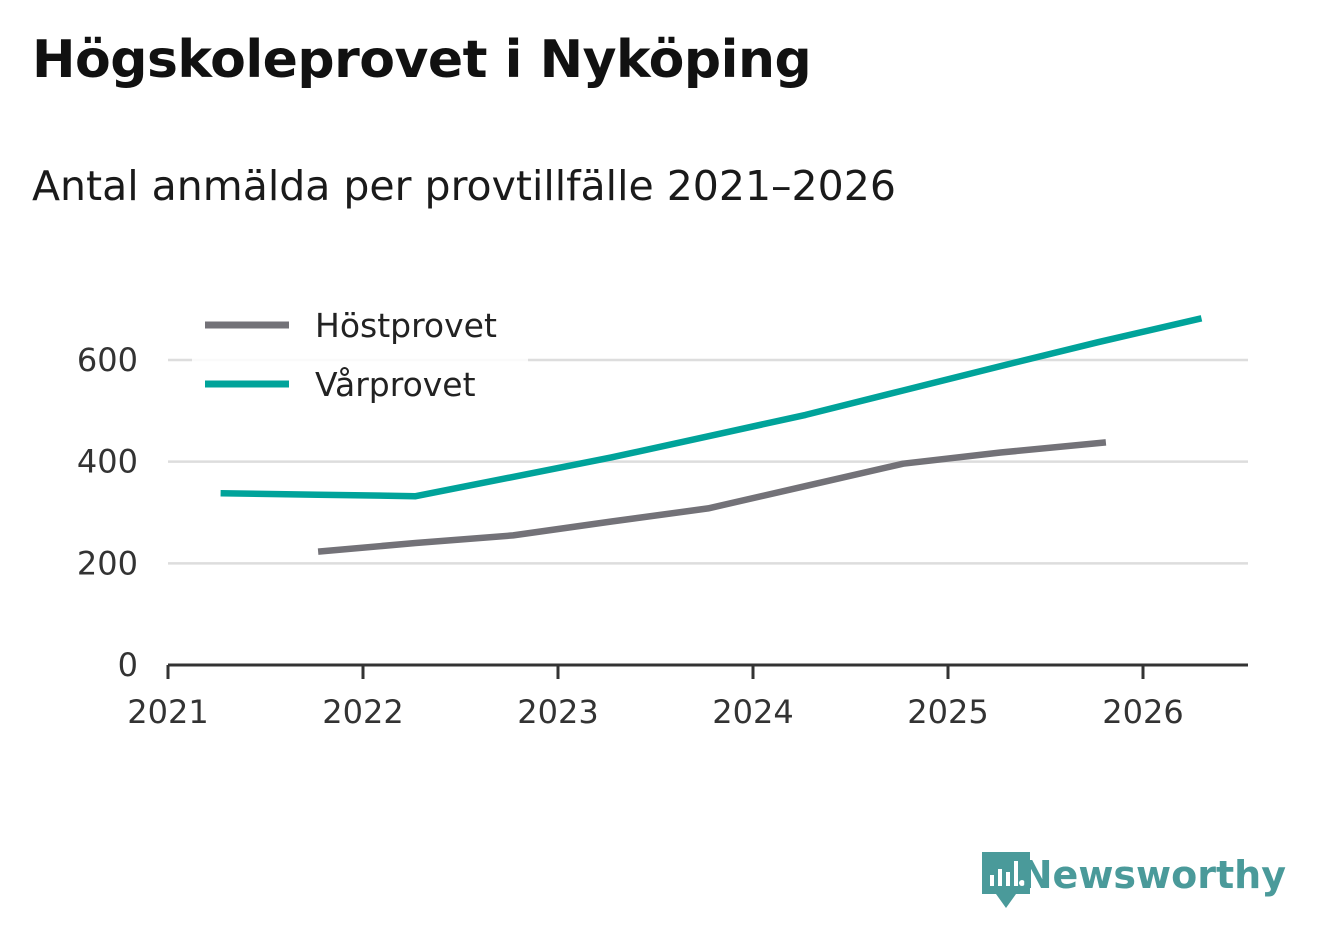  I want to click on y-tick-label: 400, so click(107, 462).